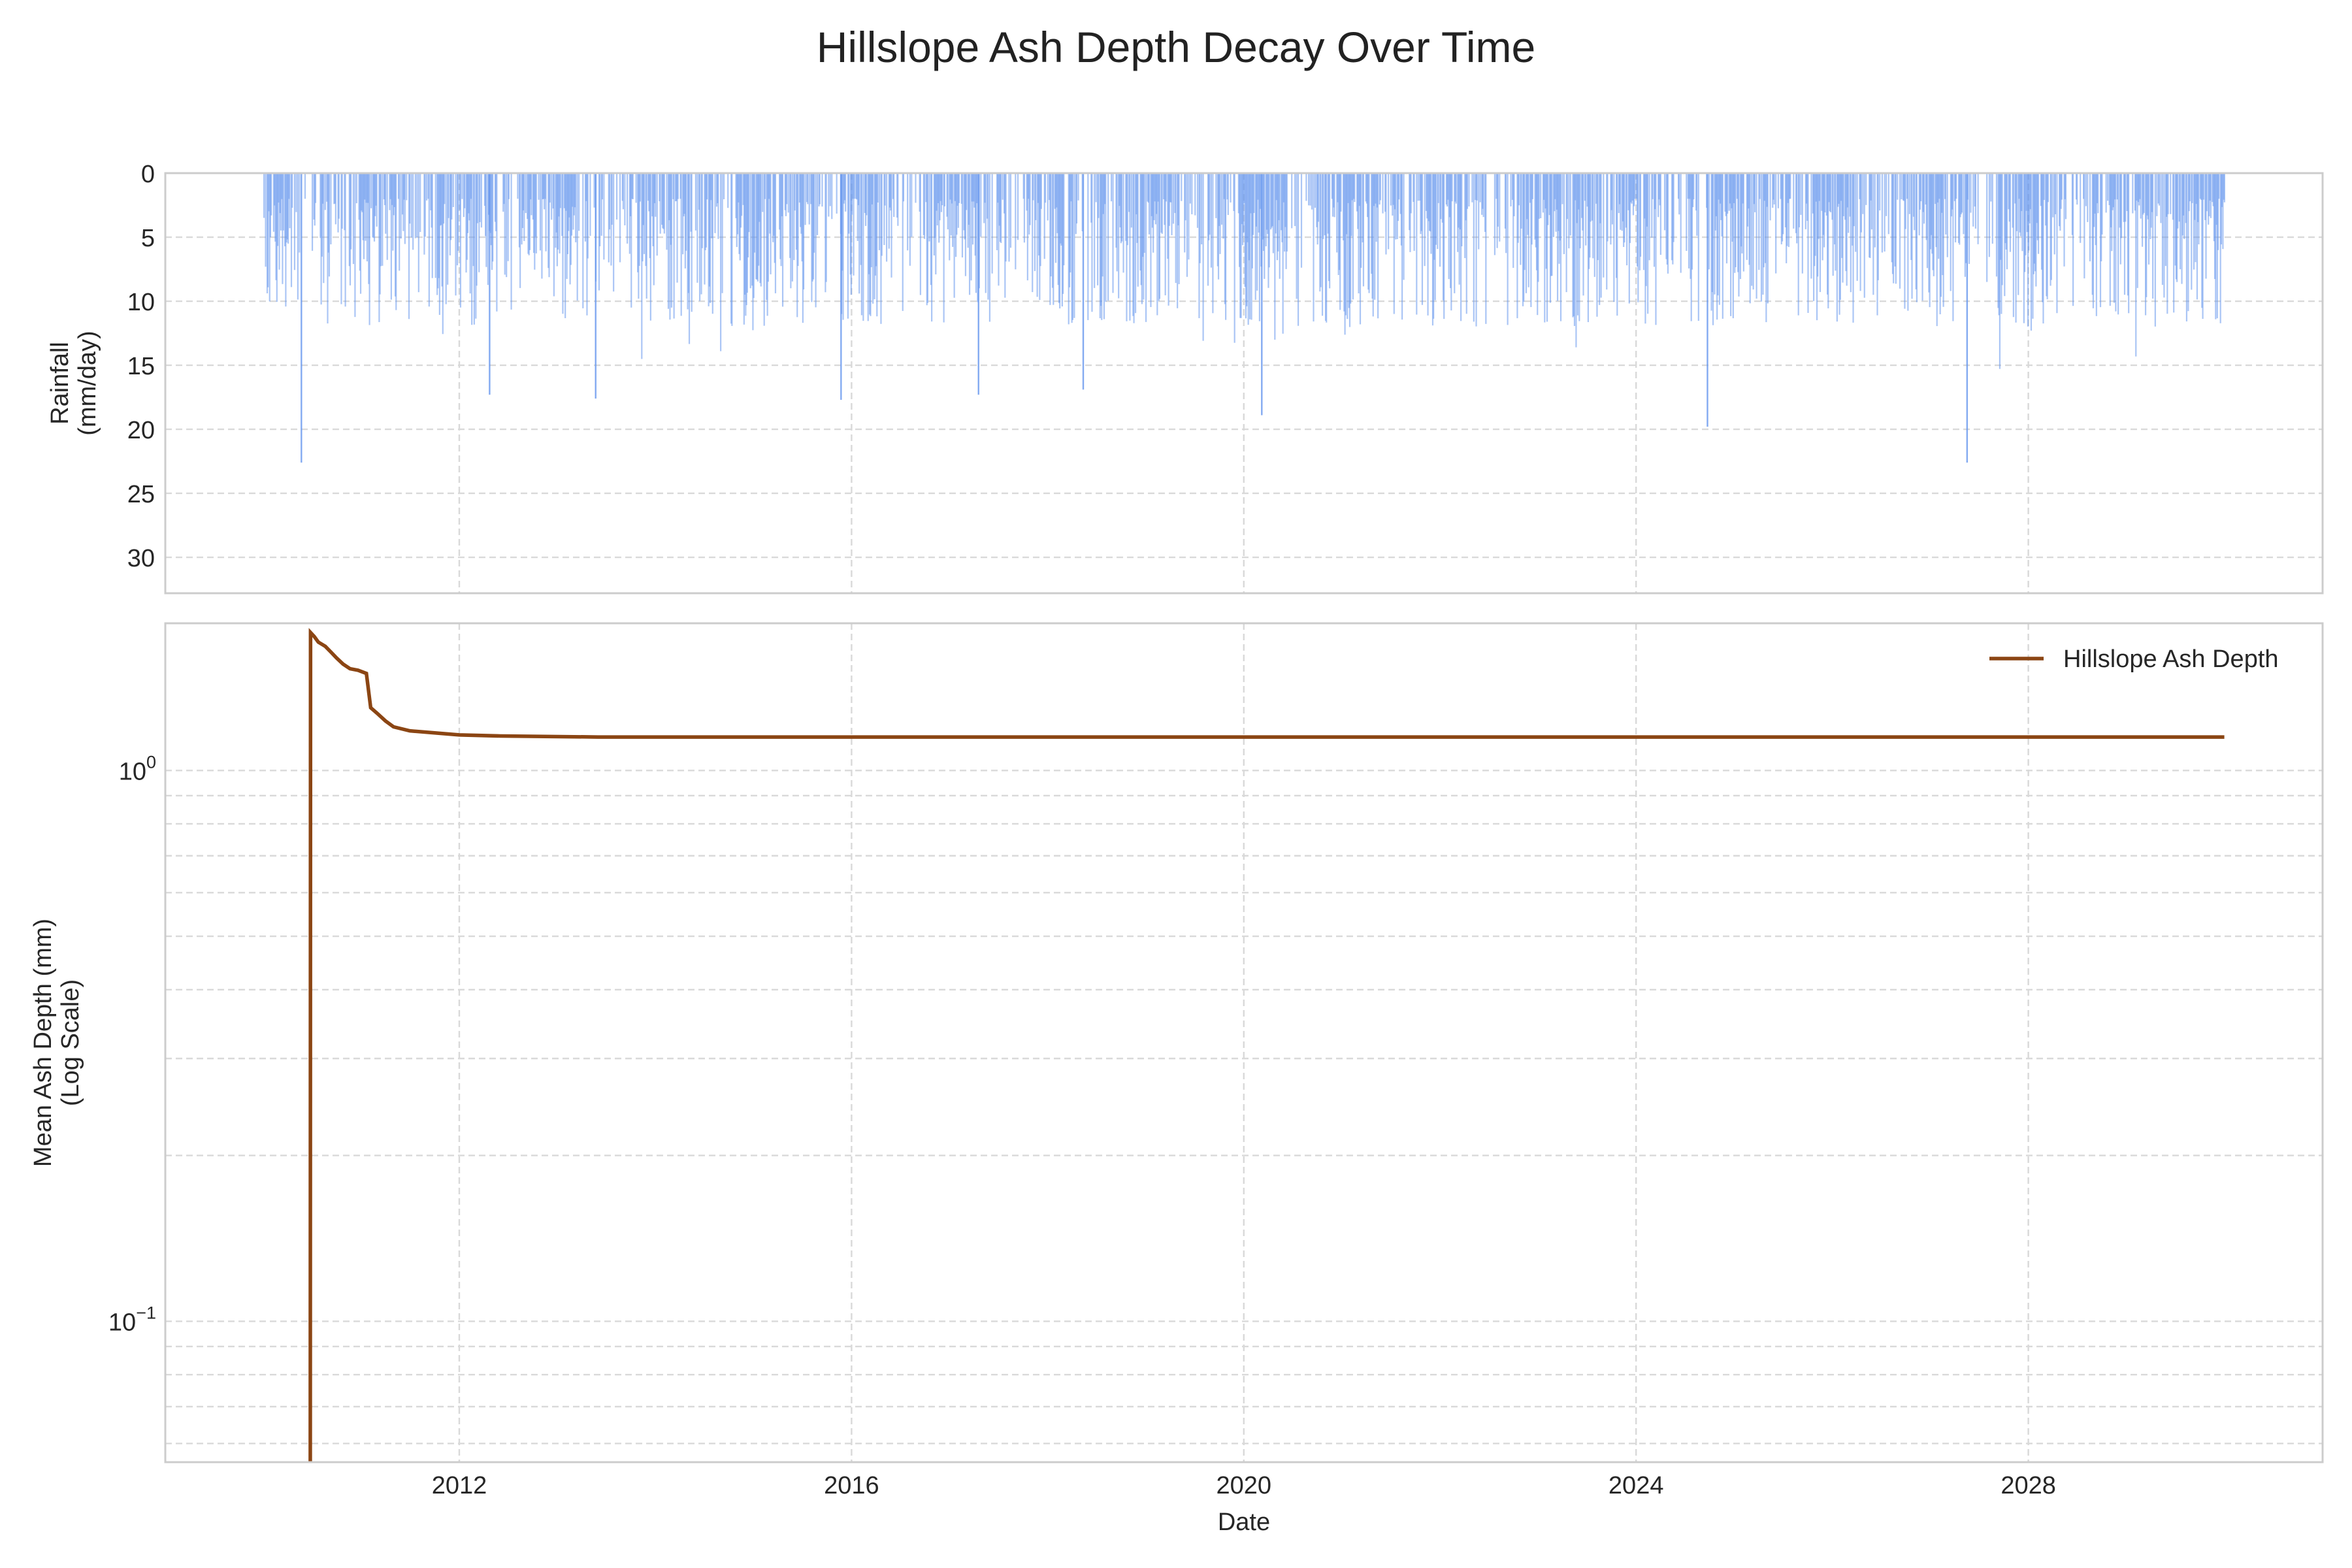 The height and width of the screenshot is (1568, 2352). Describe the element at coordinates (87, 383) in the screenshot. I see `rainfall-y-axis-label-line: (mm/day)` at that location.